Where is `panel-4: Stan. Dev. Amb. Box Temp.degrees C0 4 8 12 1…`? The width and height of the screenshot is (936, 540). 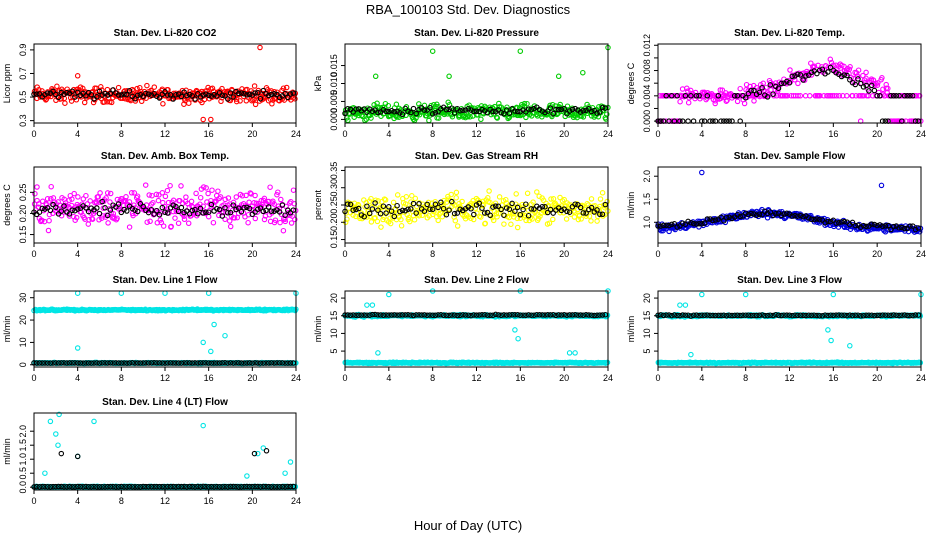 panel-4: Stan. Dev. Amb. Box Temp.degrees C0 4 8 12 1… is located at coordinates (151, 205).